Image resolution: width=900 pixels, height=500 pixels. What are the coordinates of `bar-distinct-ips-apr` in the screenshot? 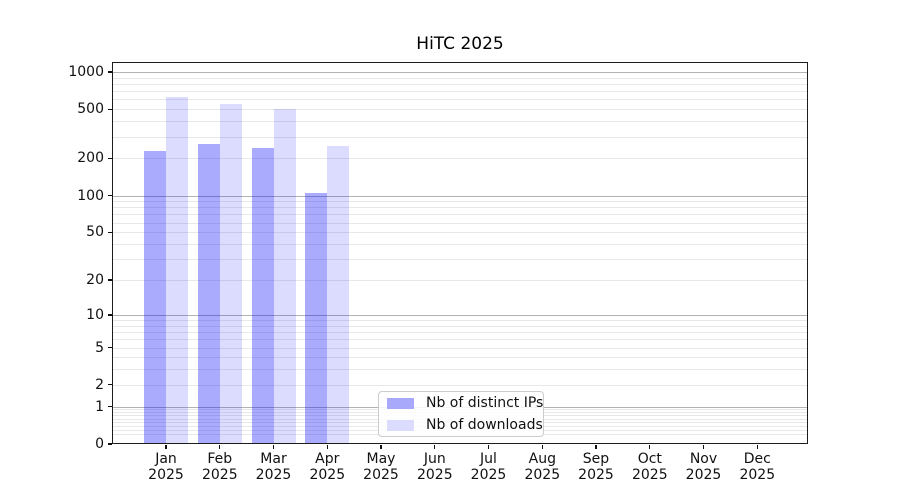 It's located at (316, 318).